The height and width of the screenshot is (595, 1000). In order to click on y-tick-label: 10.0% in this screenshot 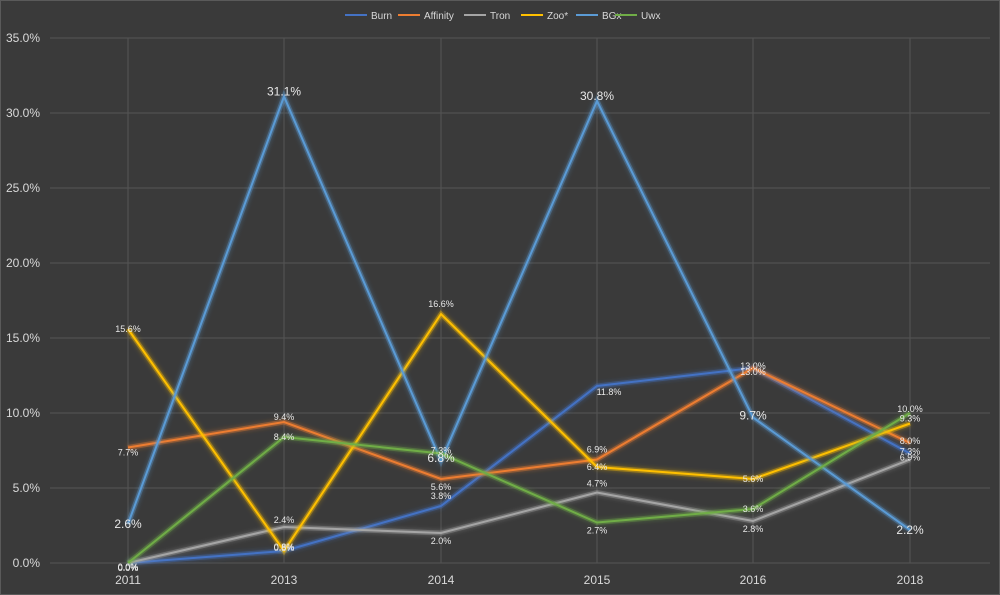, I will do `click(23, 413)`.